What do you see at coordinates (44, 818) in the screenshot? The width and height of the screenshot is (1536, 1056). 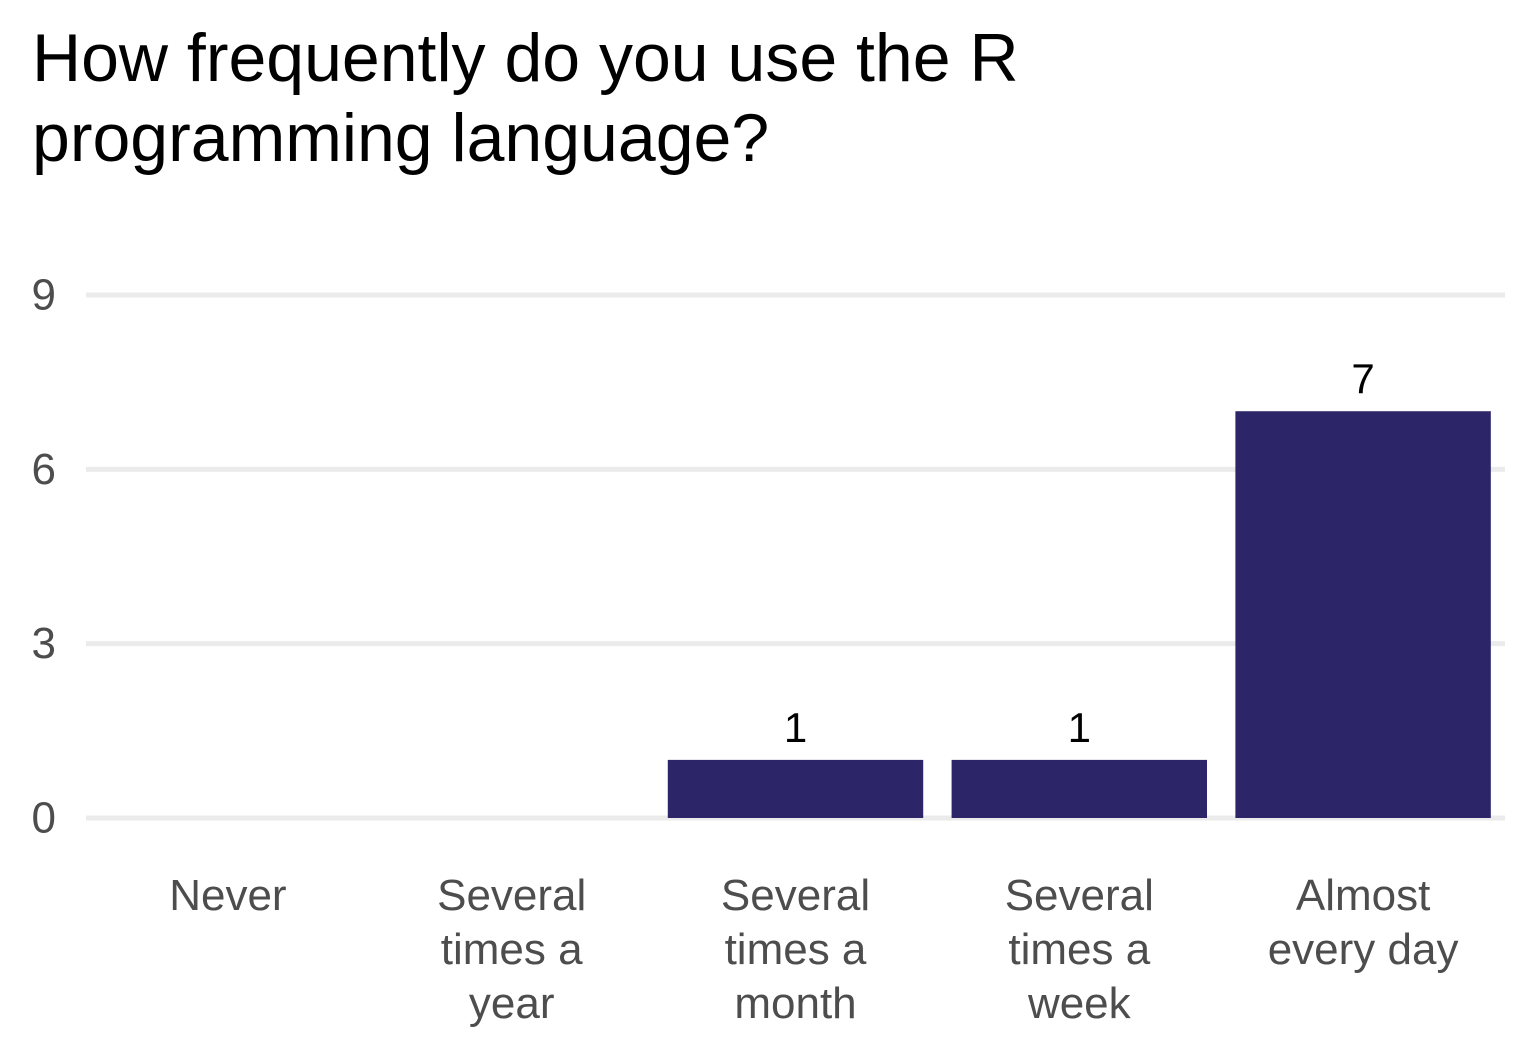 I see `y-tick-label-0: 0` at bounding box center [44, 818].